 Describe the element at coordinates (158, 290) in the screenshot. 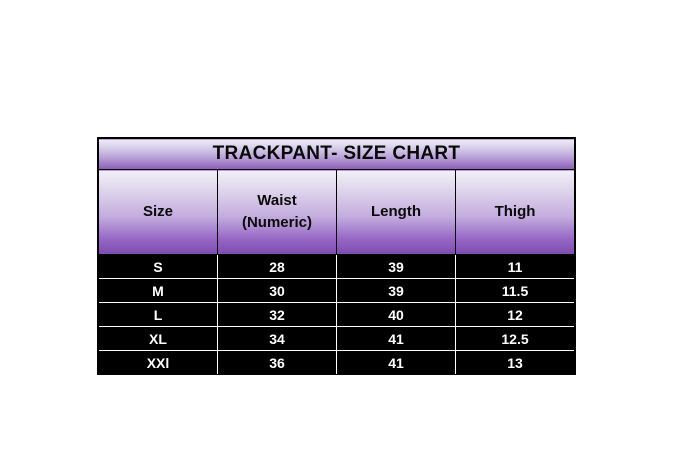

I see `cell-size: M` at that location.